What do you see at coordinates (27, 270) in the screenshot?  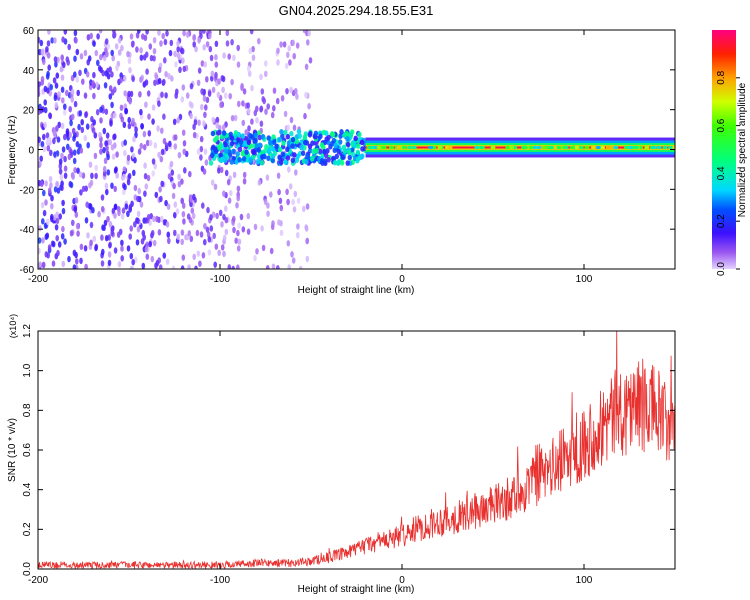 I see `y-tick-label: -60` at bounding box center [27, 270].